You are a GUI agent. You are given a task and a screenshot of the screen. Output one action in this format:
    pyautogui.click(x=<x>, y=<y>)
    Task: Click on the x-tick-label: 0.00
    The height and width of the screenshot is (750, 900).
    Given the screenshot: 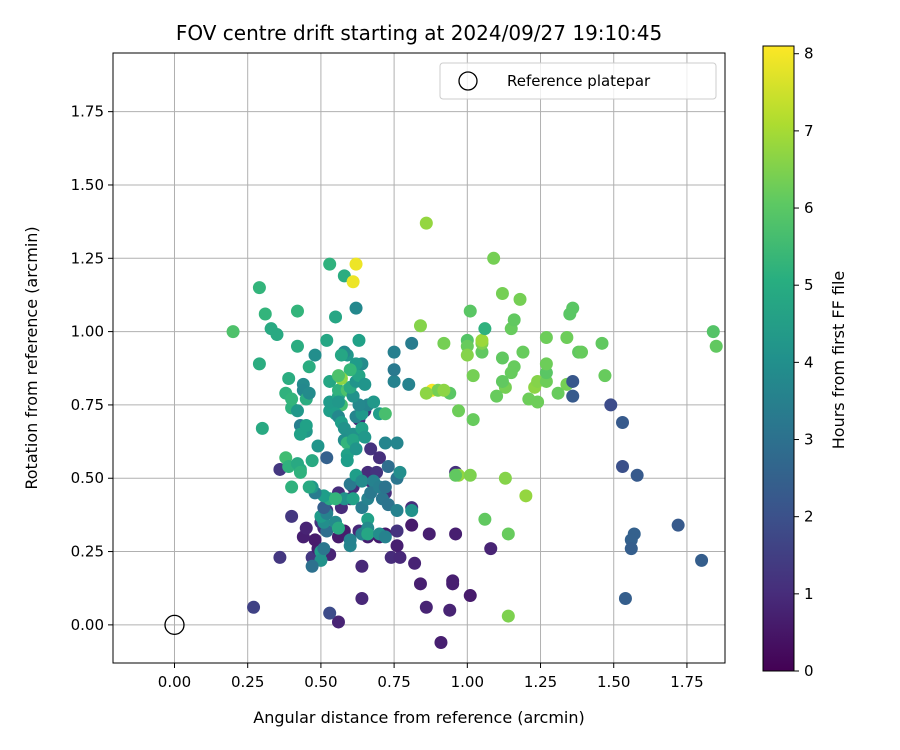 What is the action you would take?
    pyautogui.click(x=174, y=682)
    